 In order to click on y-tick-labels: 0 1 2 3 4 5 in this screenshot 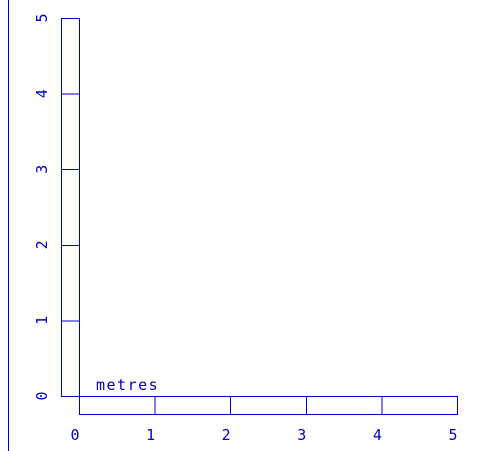, I will do `click(42, 206)`.